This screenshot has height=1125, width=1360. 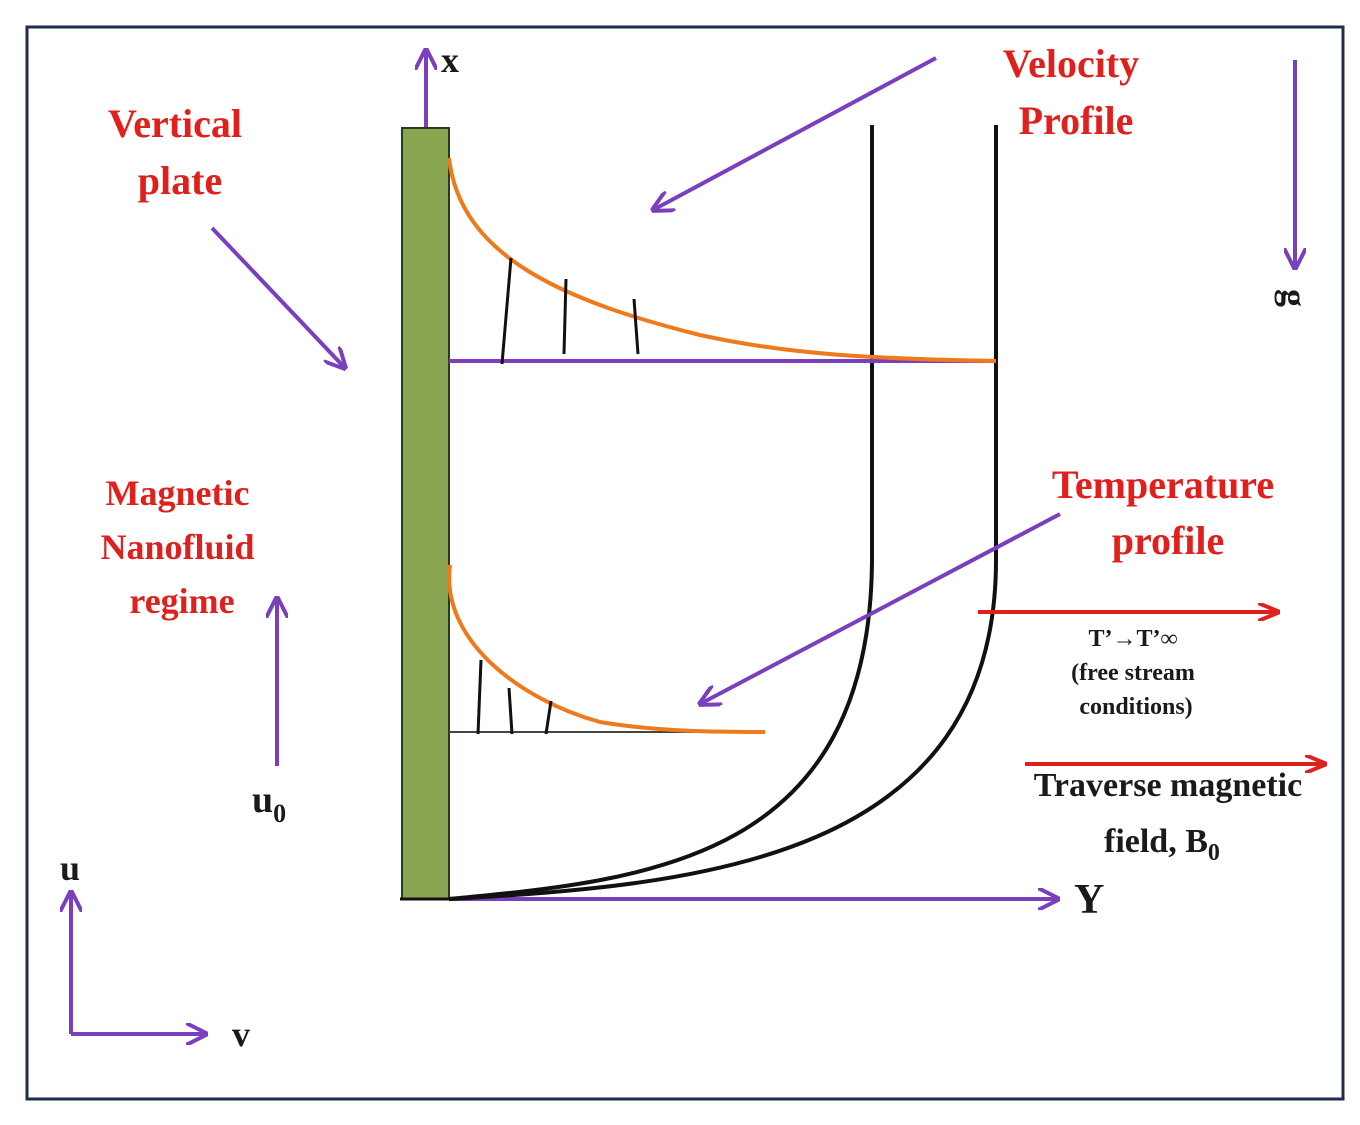 I want to click on temperature-profile-label: Temperature profile, so click(x=1168, y=512).